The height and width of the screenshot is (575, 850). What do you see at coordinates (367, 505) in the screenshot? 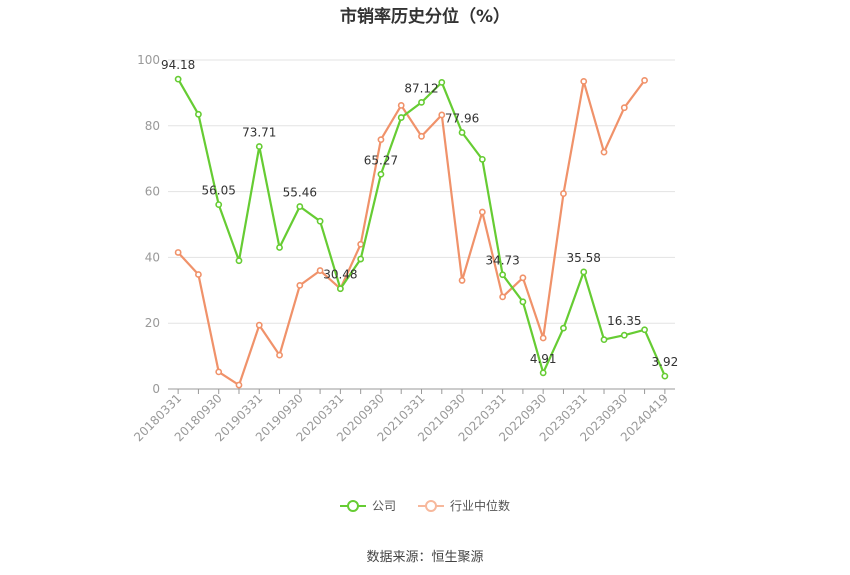
I see `legend-item-company: 公司` at bounding box center [367, 505].